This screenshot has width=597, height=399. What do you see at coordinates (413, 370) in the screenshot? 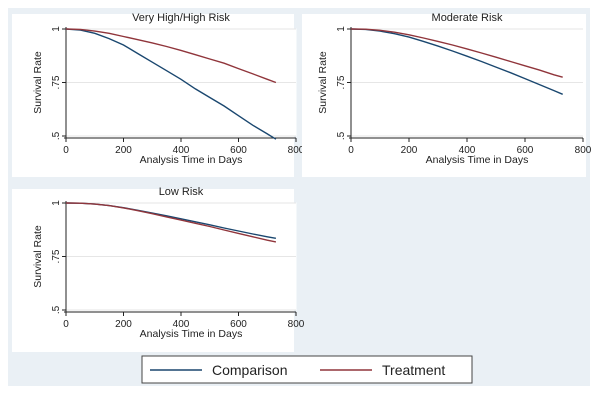
I see `legend-label: Treatment` at bounding box center [413, 370].